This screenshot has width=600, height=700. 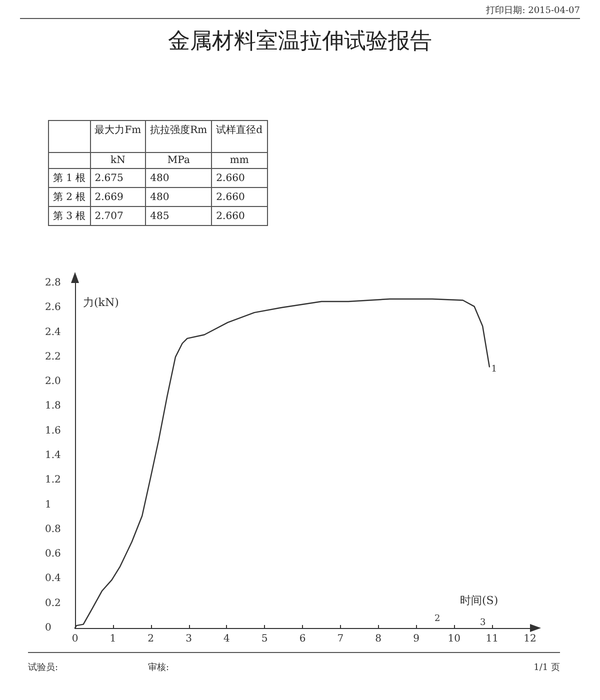 What do you see at coordinates (300, 42) in the screenshot?
I see `text: 金属材料室温拉伸试验报告` at bounding box center [300, 42].